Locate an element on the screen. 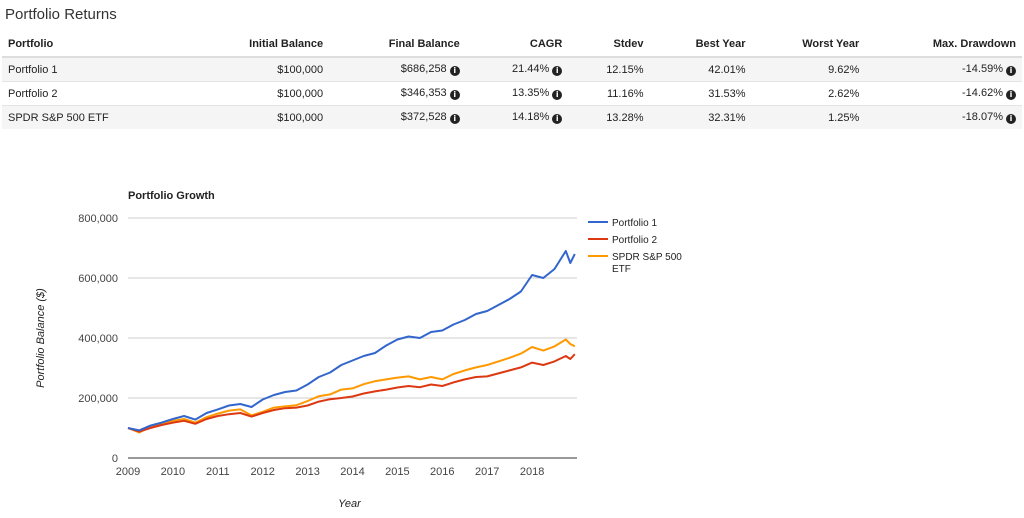 Image resolution: width=1024 pixels, height=518 pixels. cell-value: 42.01% is located at coordinates (727, 69).